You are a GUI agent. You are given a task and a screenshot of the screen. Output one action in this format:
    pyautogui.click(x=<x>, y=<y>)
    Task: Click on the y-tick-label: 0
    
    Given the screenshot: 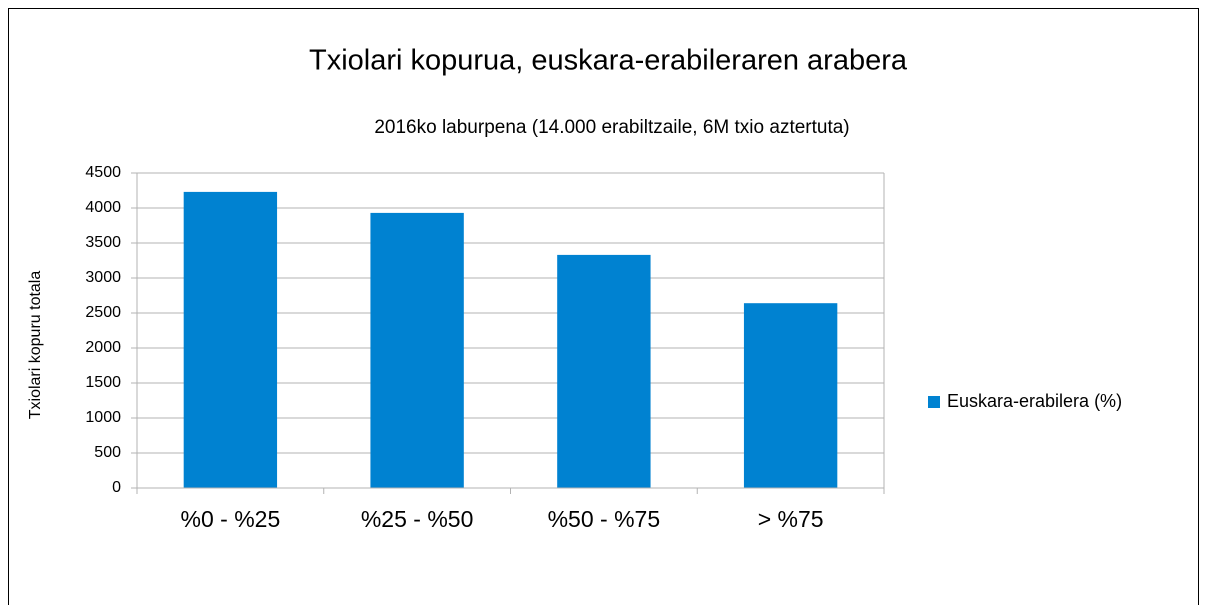 What is the action you would take?
    pyautogui.click(x=116, y=487)
    